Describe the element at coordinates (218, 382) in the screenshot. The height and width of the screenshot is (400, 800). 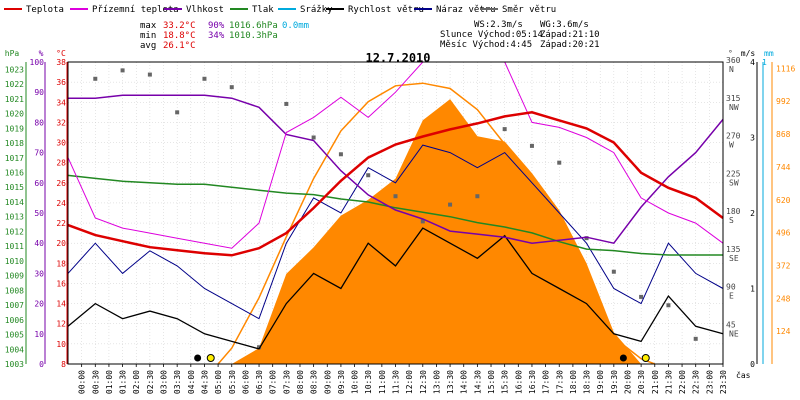
I see `x-tick-label: 05:00` at that location.